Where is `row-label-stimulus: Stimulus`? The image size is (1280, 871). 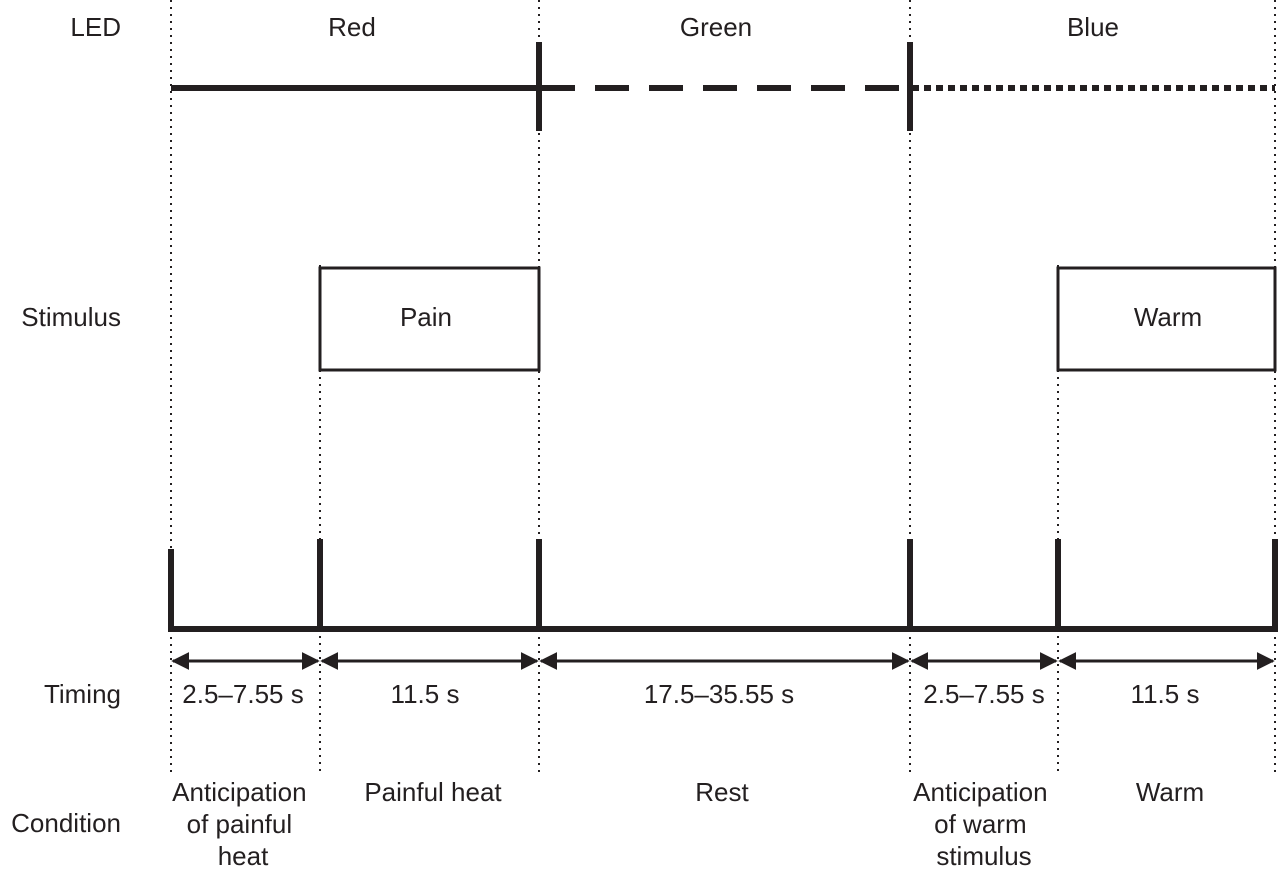
row-label-stimulus: Stimulus is located at coordinates (71, 317).